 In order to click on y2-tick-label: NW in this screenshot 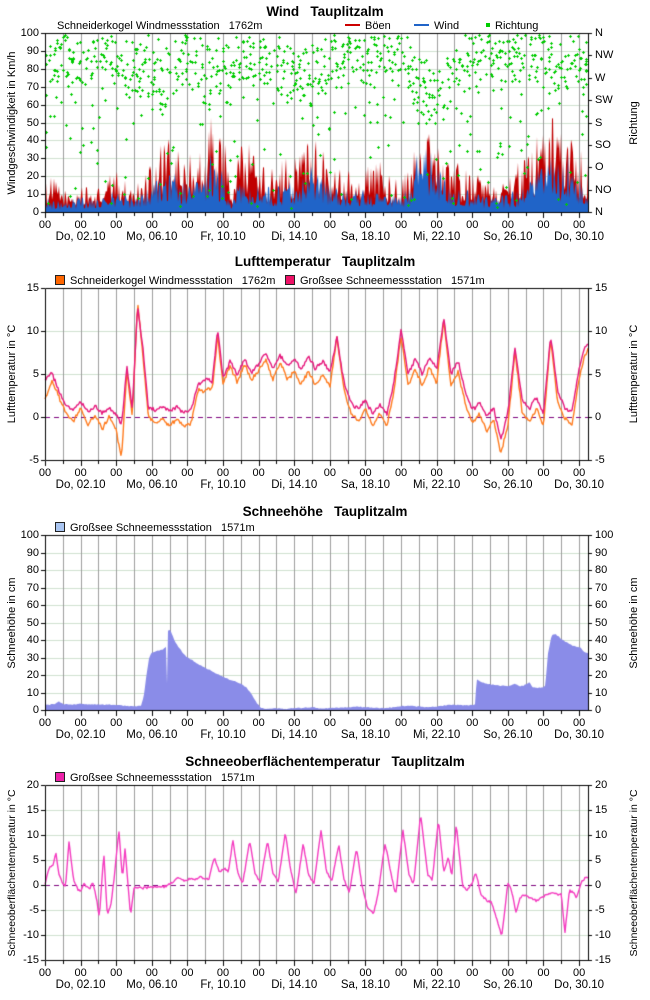, I will do `click(604, 55)`.